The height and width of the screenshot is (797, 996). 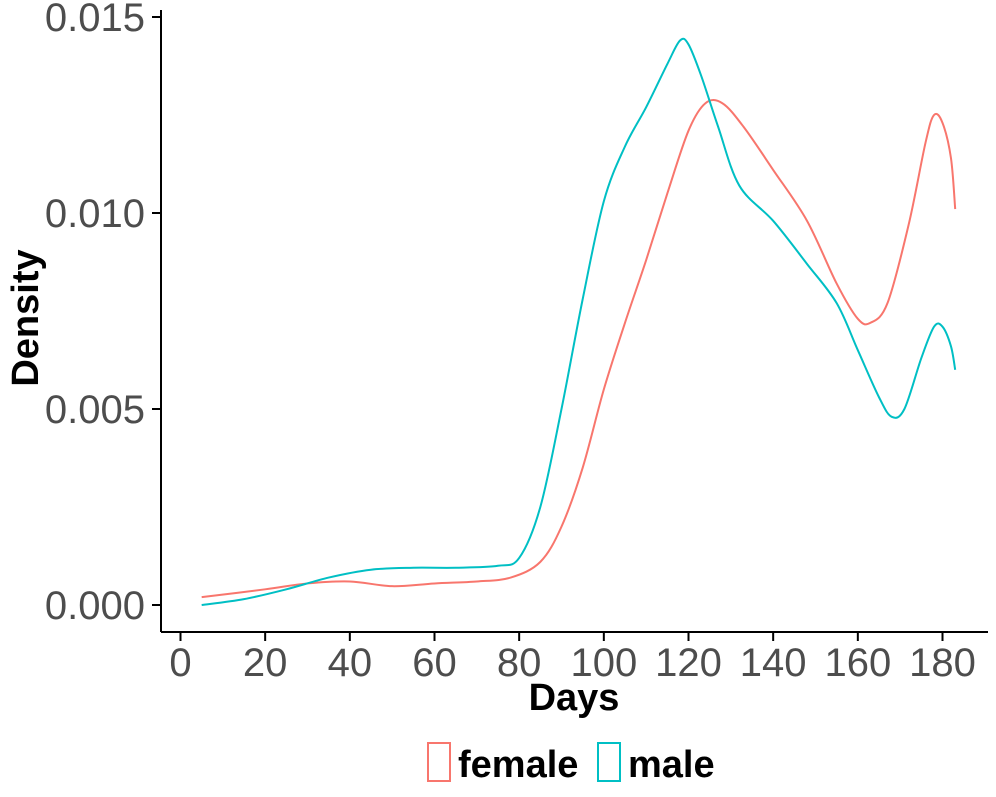 What do you see at coordinates (95, 214) in the screenshot?
I see `y-tick-label: 0.010` at bounding box center [95, 214].